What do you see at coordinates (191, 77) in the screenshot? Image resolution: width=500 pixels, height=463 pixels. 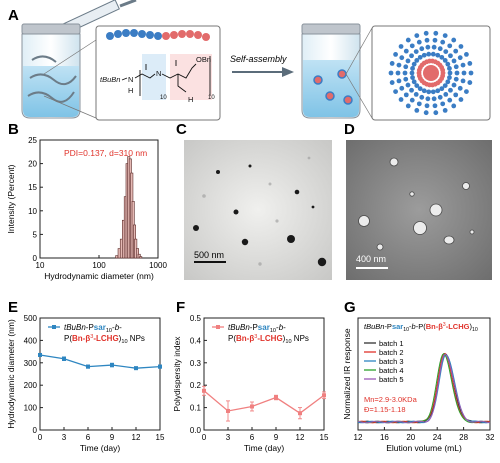 I see `lchg-block-highlight` at bounding box center [191, 77].